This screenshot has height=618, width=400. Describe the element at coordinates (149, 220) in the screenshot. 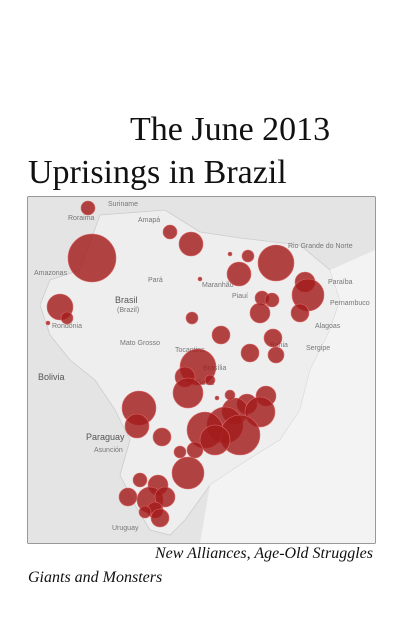

I see `map-label: Amapá` at that location.